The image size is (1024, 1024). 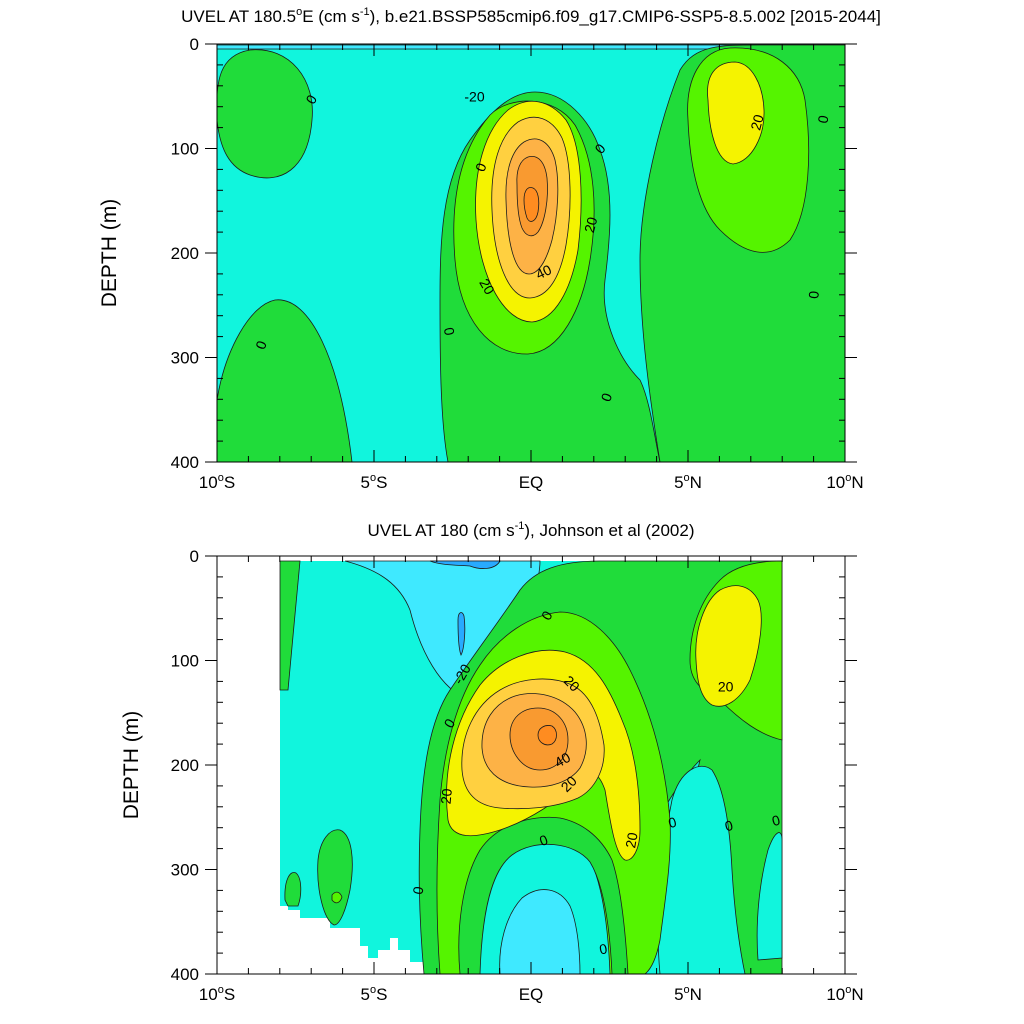 I want to click on panel-bottom-ylabel: DEPTH (m), so click(x=131, y=765).